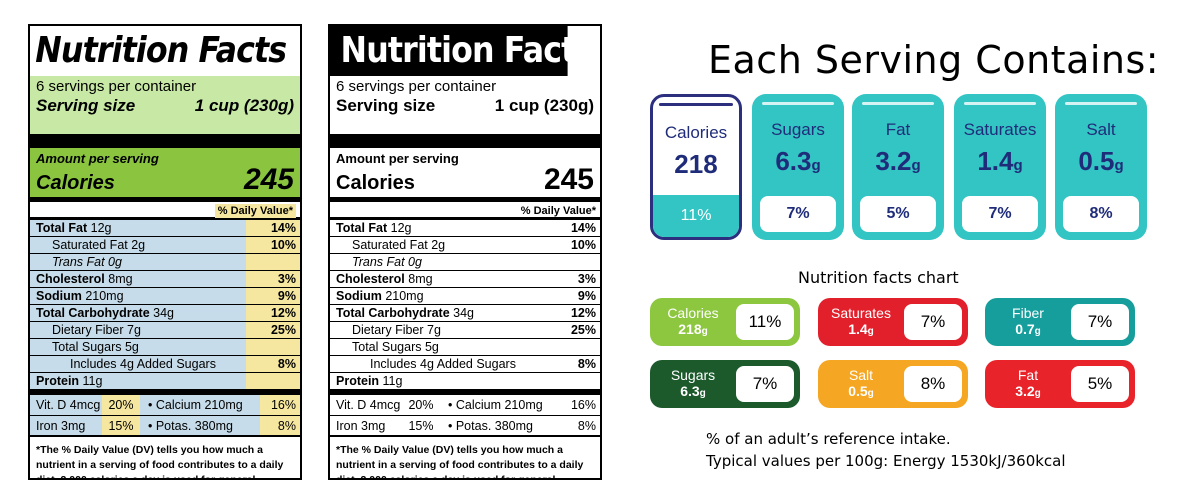  Describe the element at coordinates (1100, 384) in the screenshot. I see `pill-percent: 5%` at that location.